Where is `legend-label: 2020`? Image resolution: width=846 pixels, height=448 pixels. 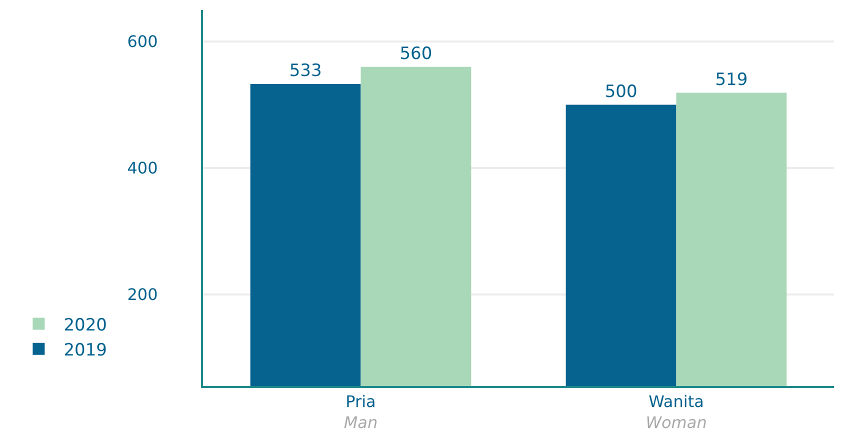 legend-label: 2020 is located at coordinates (85, 325).